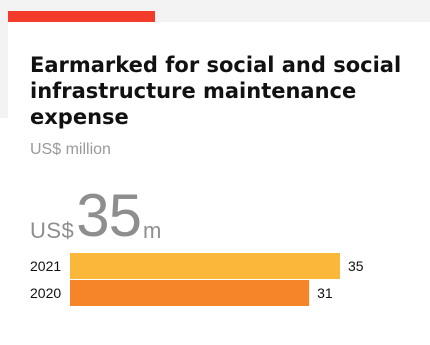  What do you see at coordinates (190, 293) in the screenshot?
I see `bar-2020` at bounding box center [190, 293].